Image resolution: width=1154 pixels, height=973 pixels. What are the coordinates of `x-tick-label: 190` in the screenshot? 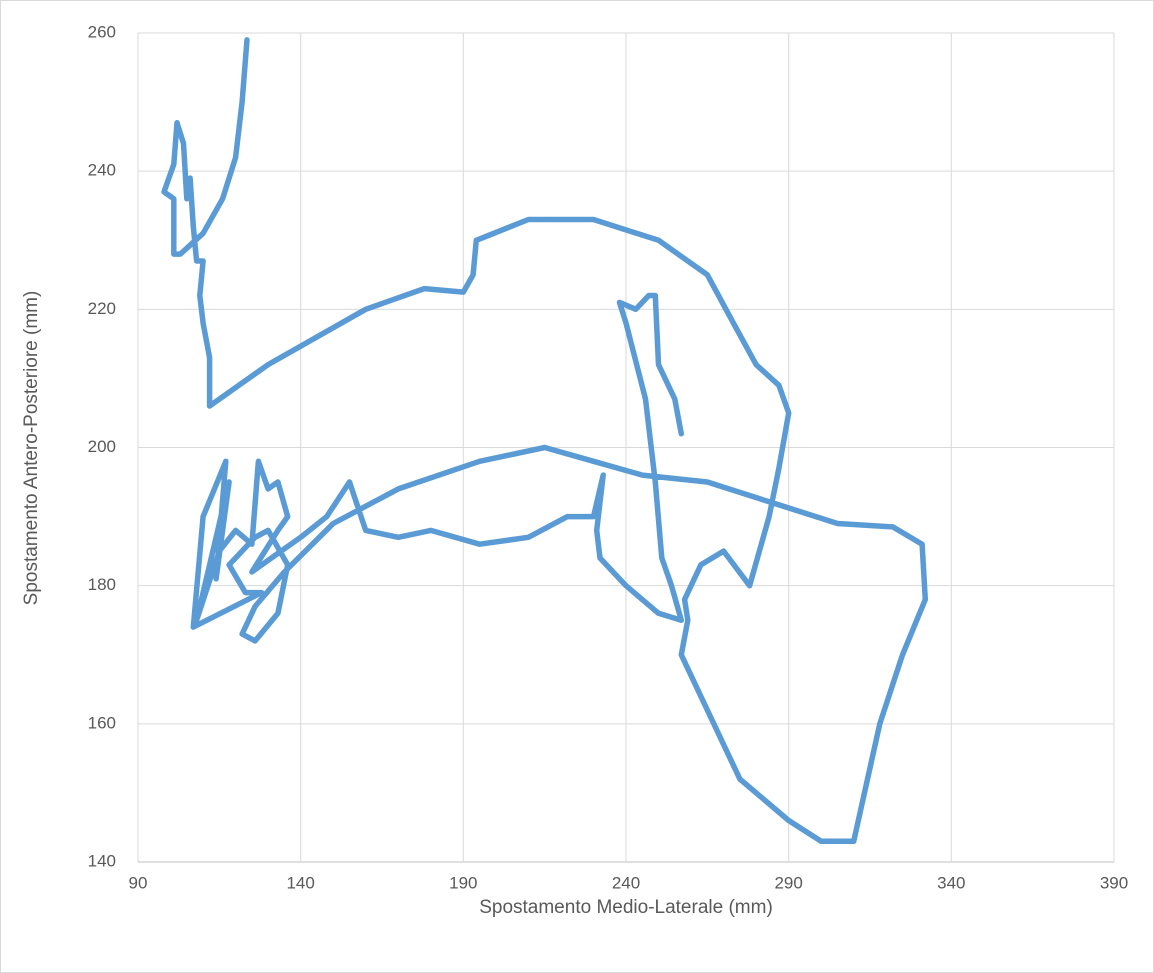 It's located at (463, 882).